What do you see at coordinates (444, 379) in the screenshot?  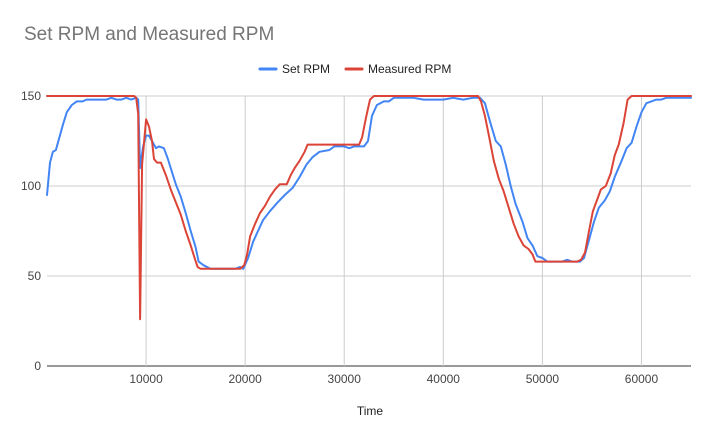 I see `x-tick-label-40000: 40000` at bounding box center [444, 379].